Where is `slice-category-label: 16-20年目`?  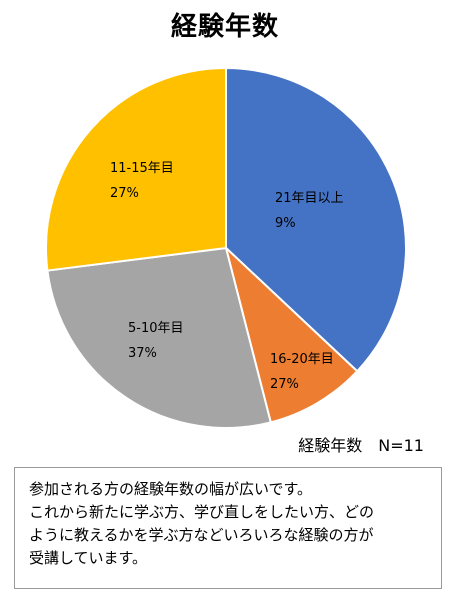
slice-category-label: 16-20年目 is located at coordinates (302, 359).